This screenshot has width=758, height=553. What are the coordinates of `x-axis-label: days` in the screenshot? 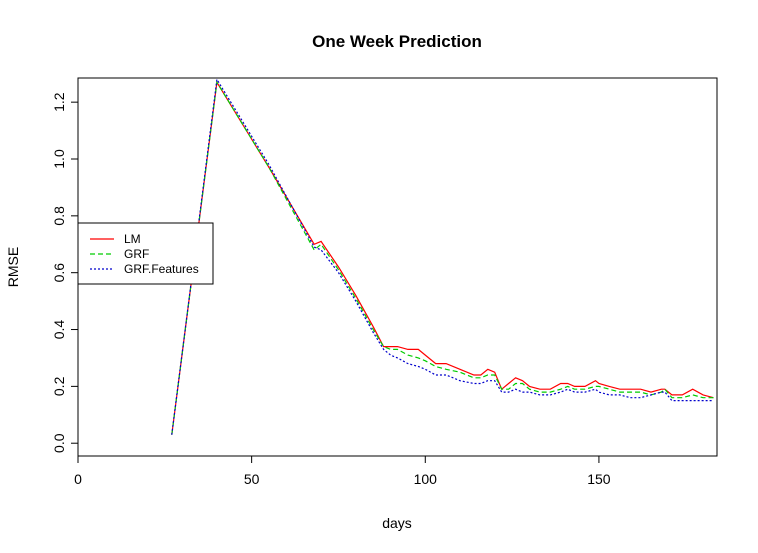 It's located at (397, 523).